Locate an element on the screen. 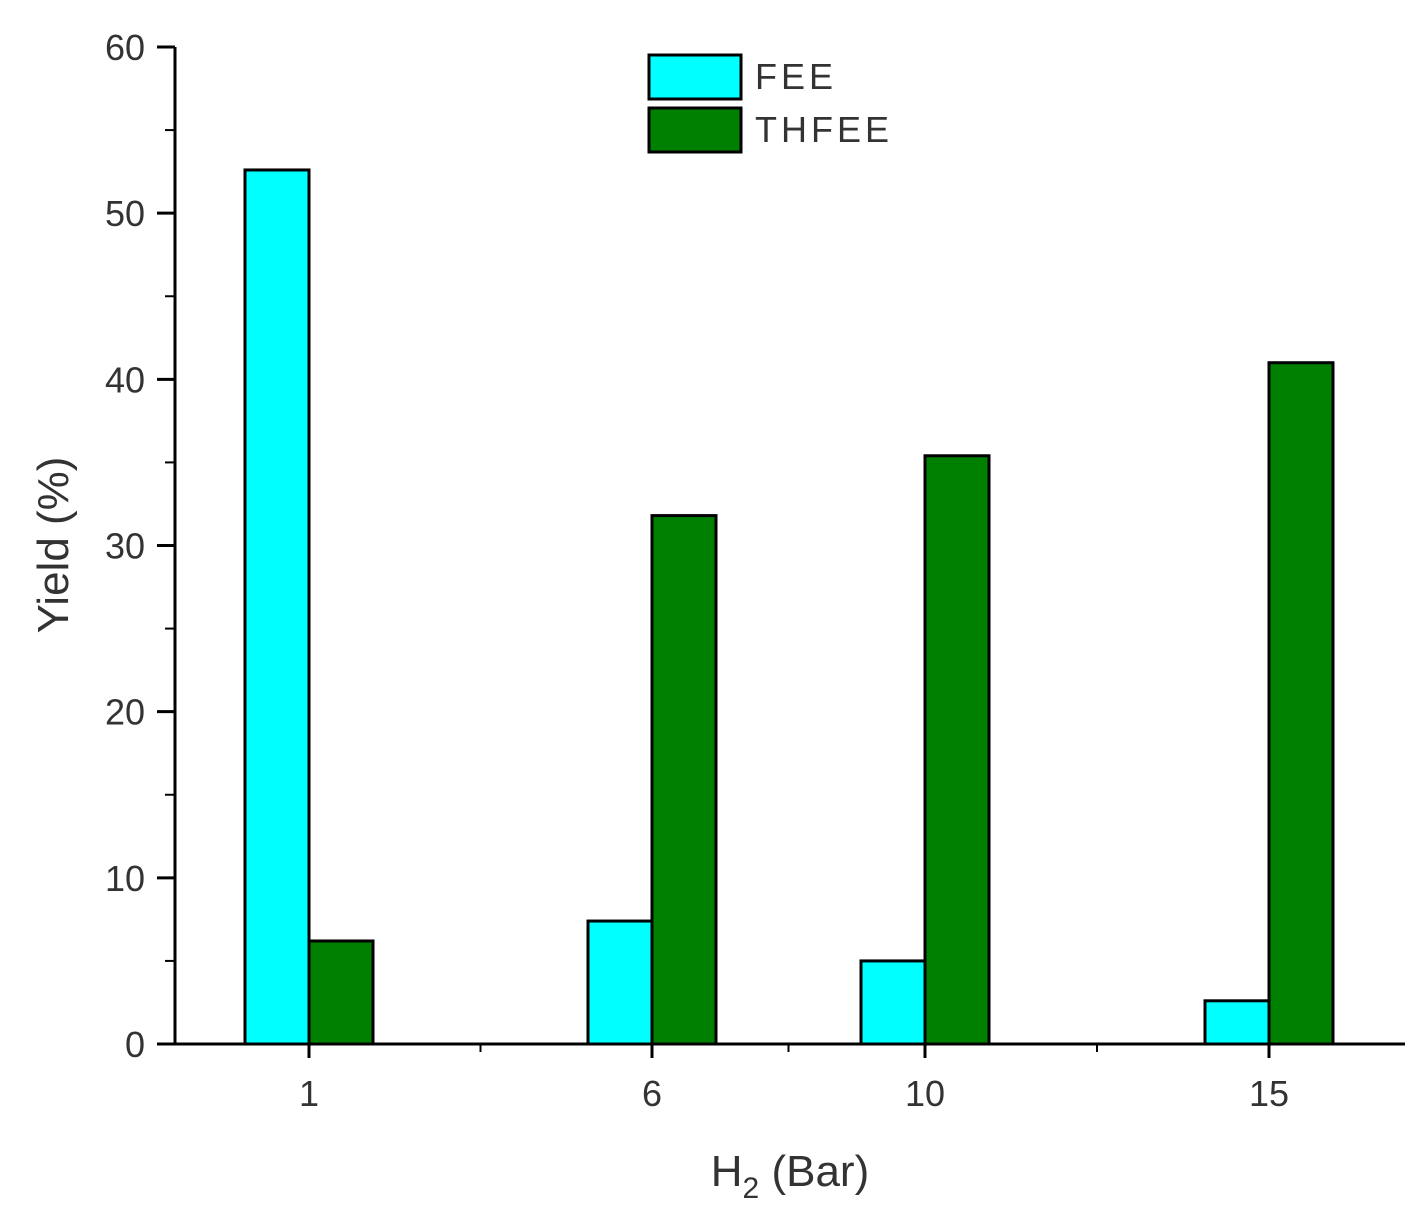  y-axis: 0 10 20 30 40 50 60 is located at coordinates (141, 546).